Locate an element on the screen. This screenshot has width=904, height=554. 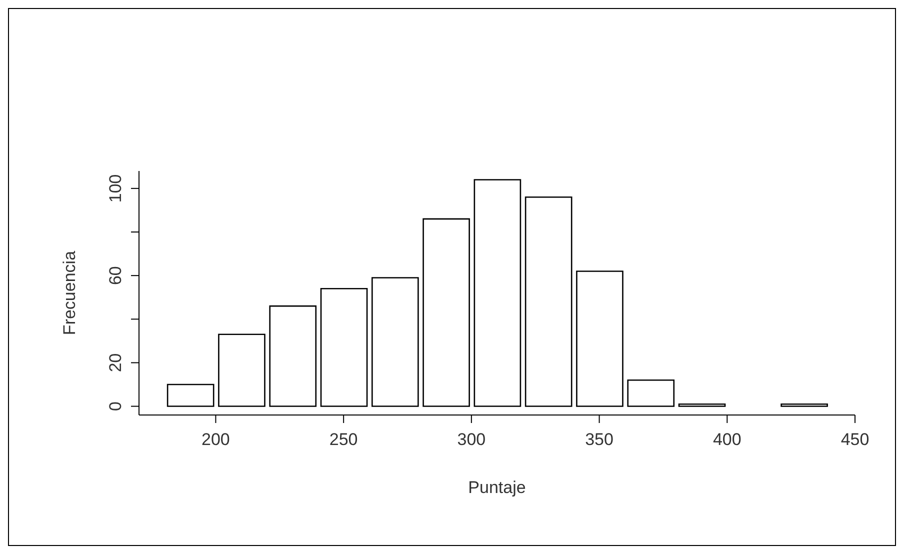
y-tick-label: 0 is located at coordinates (115, 407).